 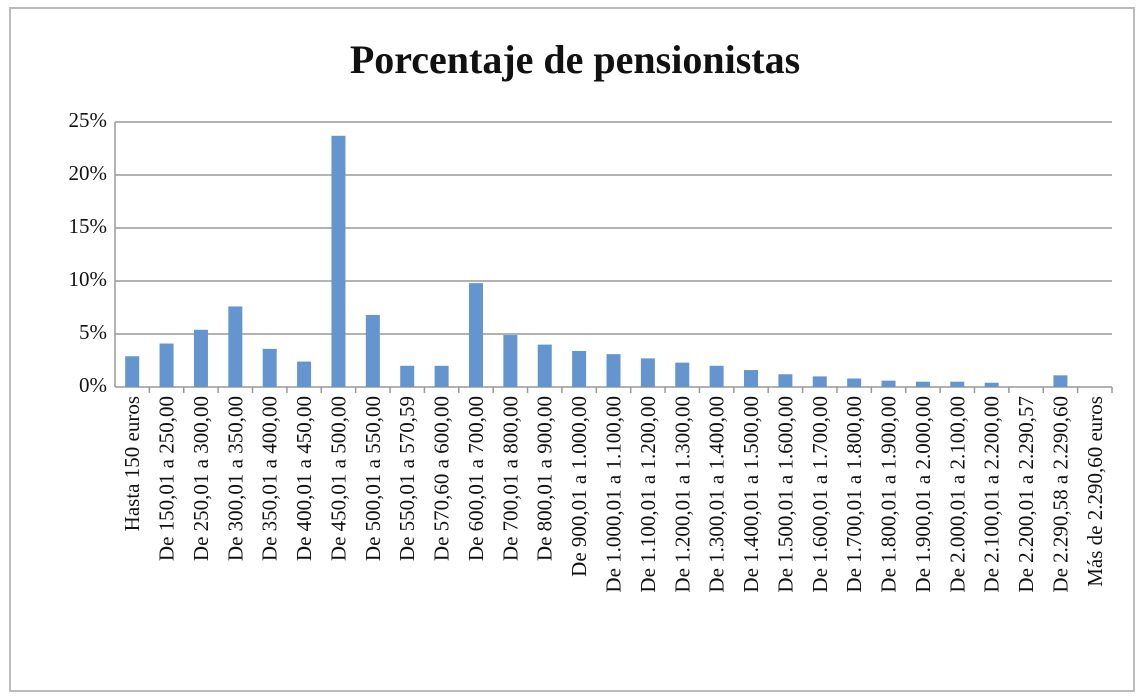 I want to click on x-tick-label: De 2.100,01 a 2.200,00, so click(x=992, y=494).